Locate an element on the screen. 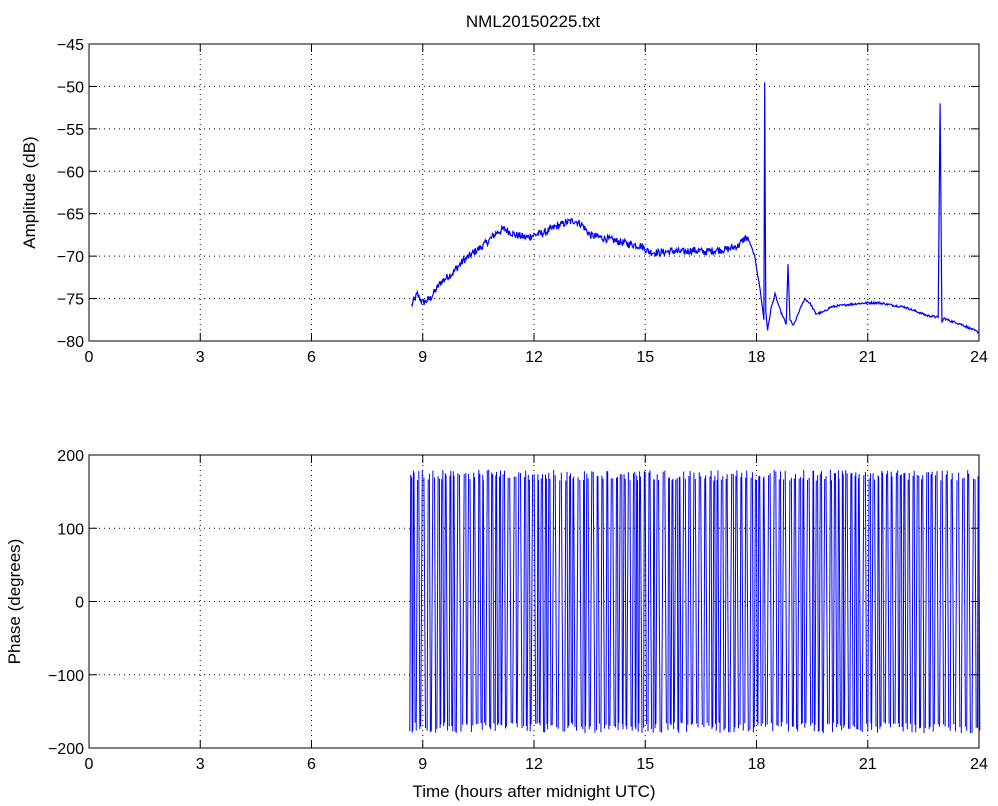 Image resolution: width=998 pixels, height=806 pixels. amplitude-x-tick-labels: 0 3 6 9 12 15 18 21 24 is located at coordinates (536, 357).